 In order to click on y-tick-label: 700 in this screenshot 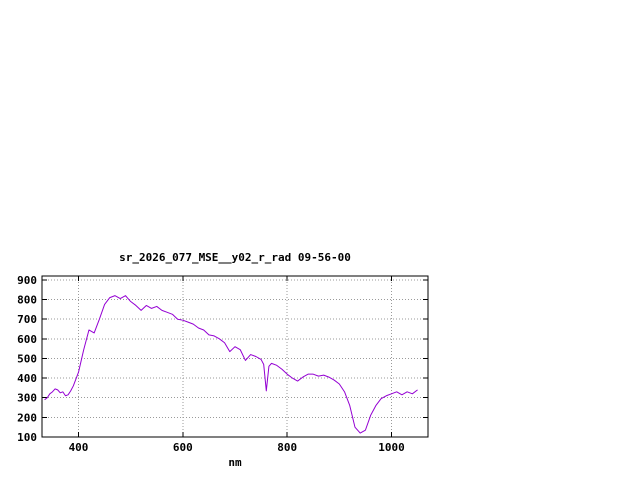, I will do `click(27, 319)`.